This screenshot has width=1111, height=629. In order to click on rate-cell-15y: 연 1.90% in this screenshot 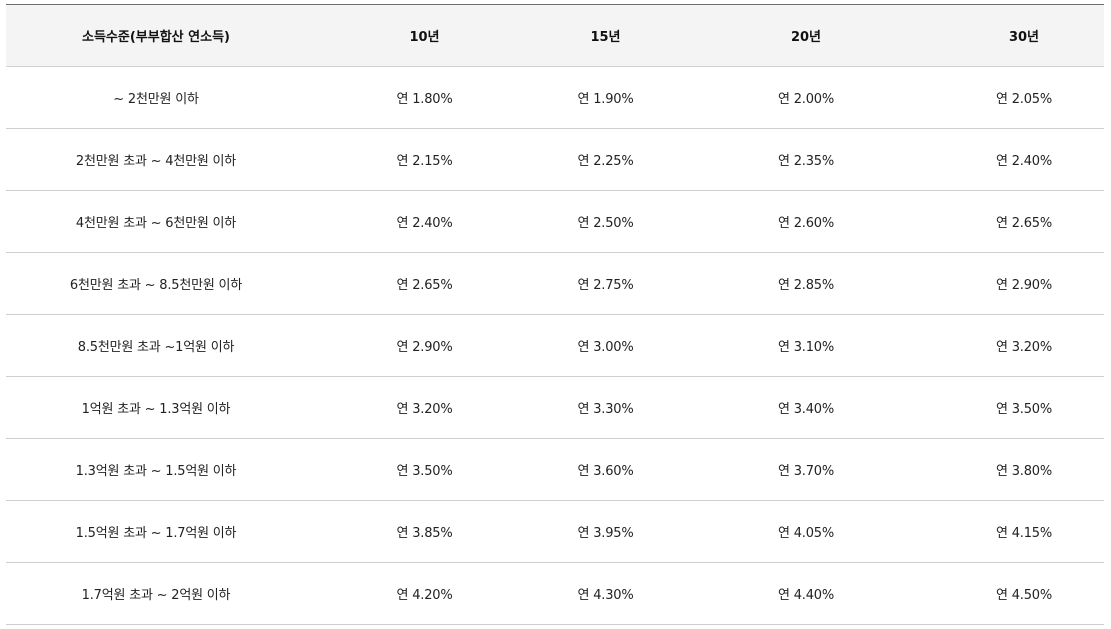, I will do `click(605, 97)`.